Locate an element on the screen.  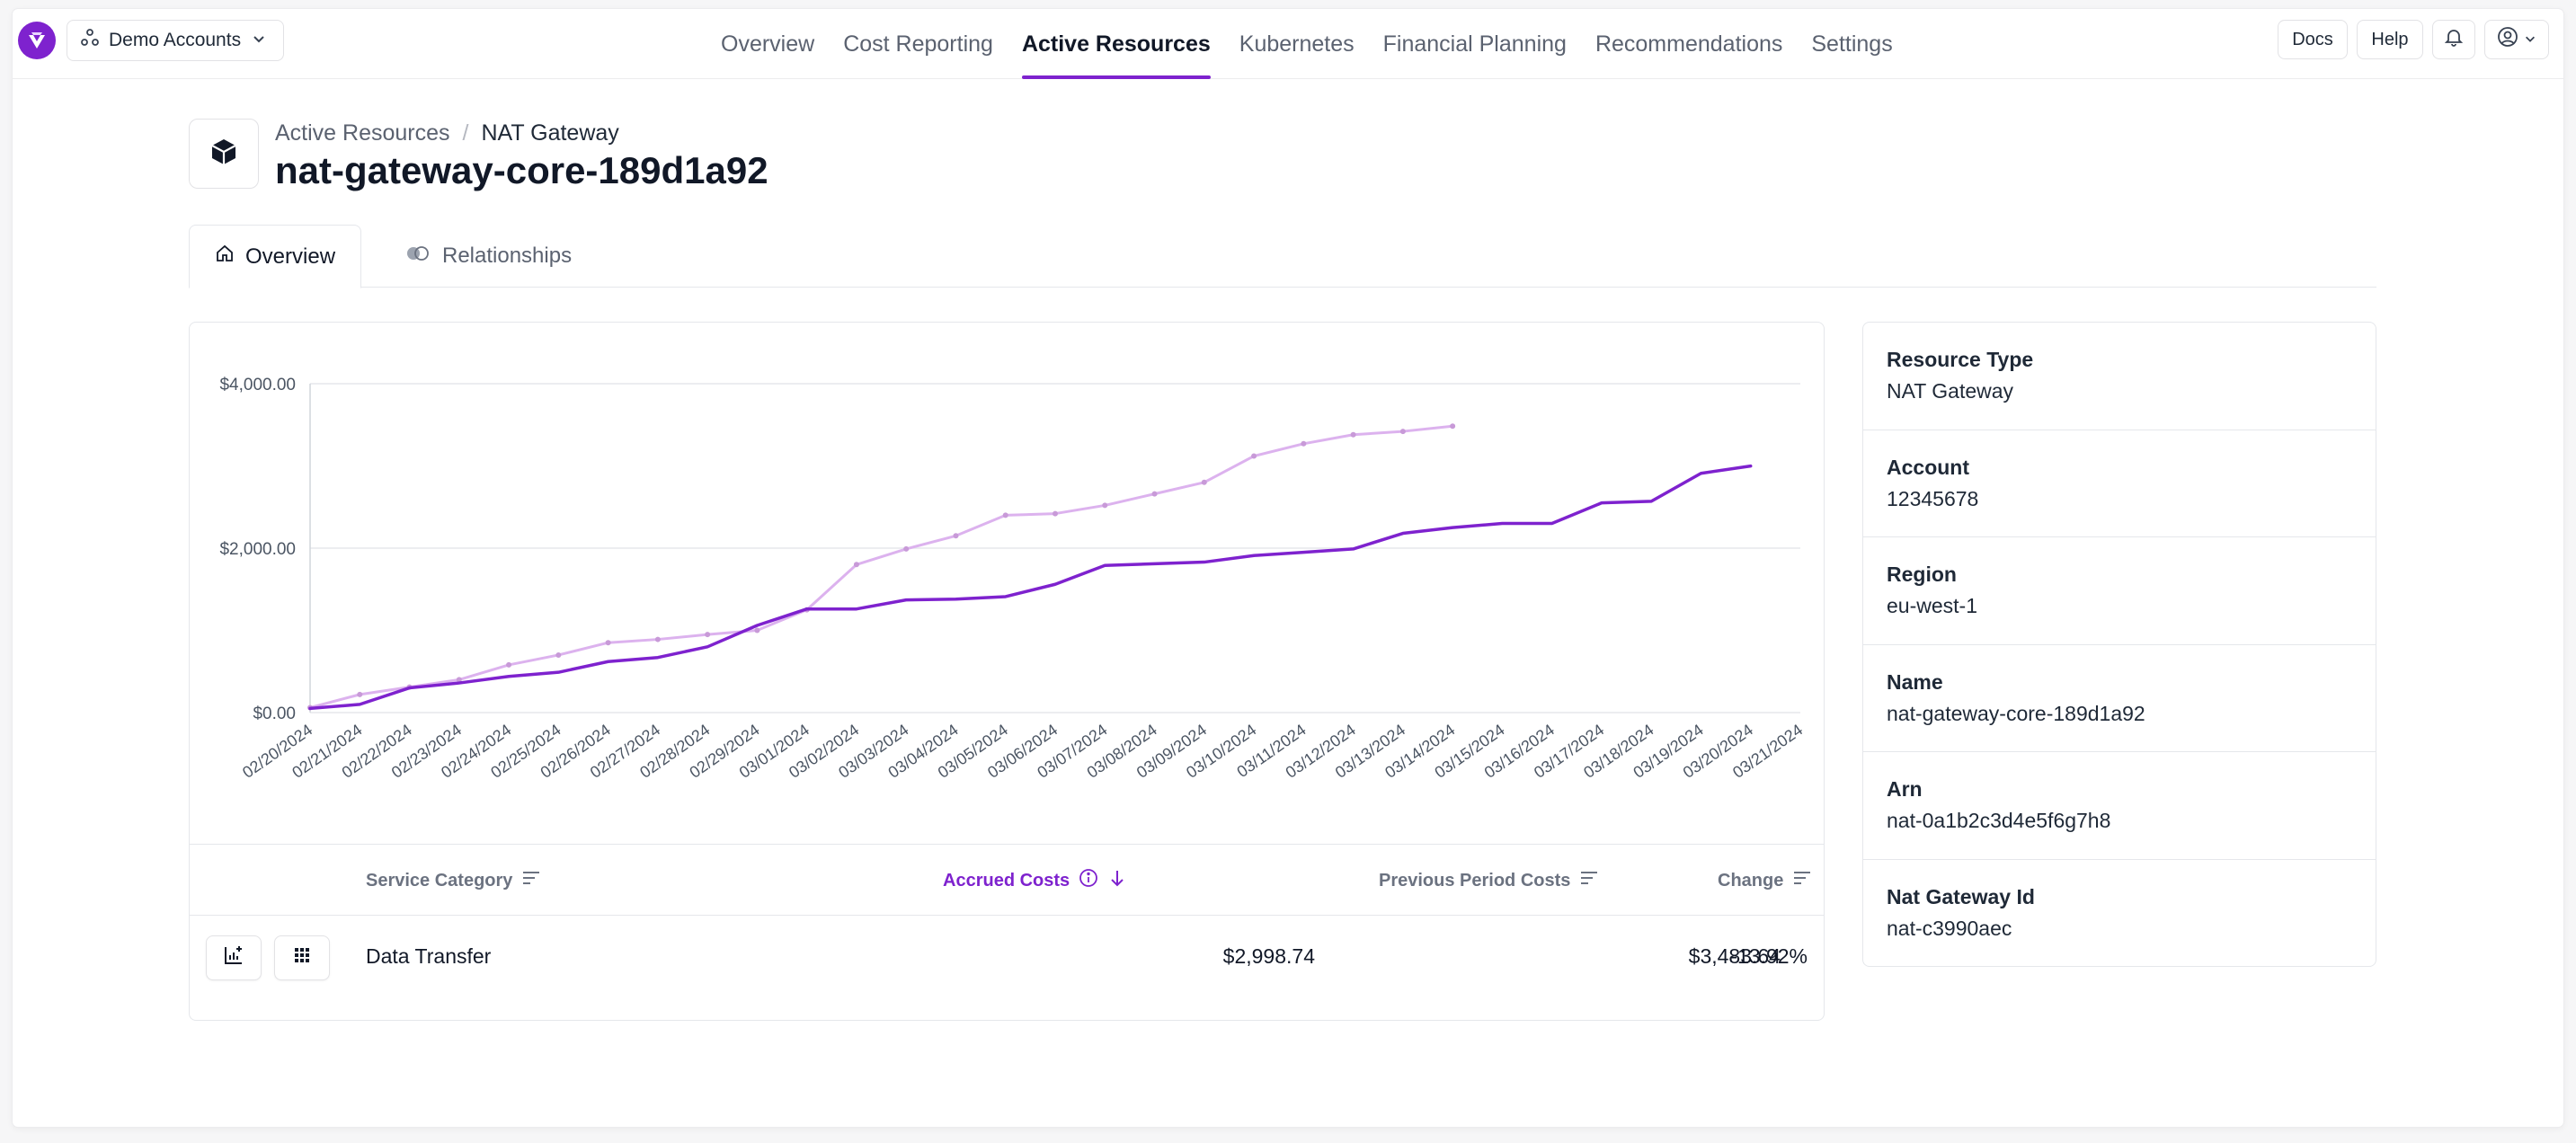
cell-change: -13.92% is located at coordinates (1769, 956).